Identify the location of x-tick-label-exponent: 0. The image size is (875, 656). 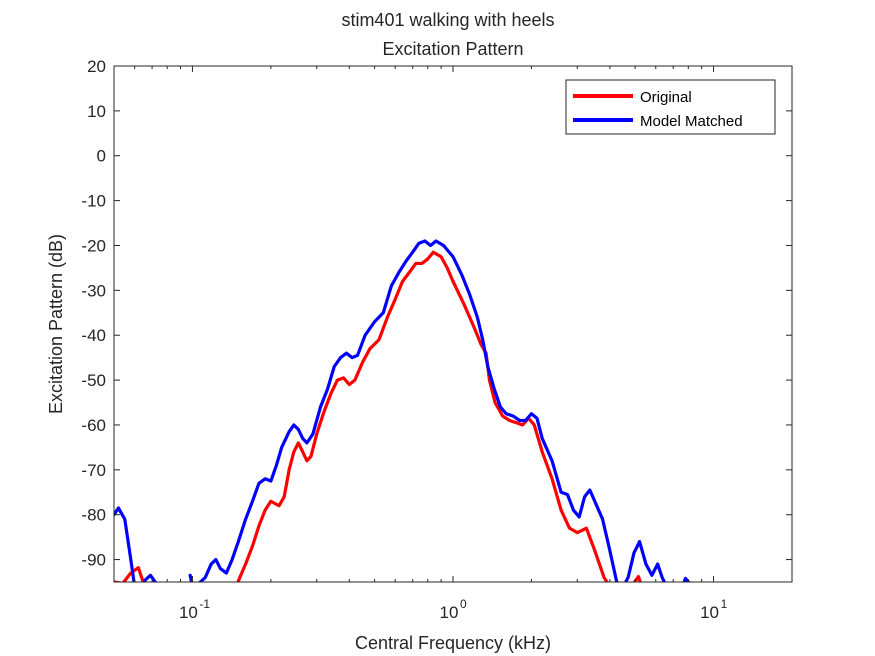
(463, 604).